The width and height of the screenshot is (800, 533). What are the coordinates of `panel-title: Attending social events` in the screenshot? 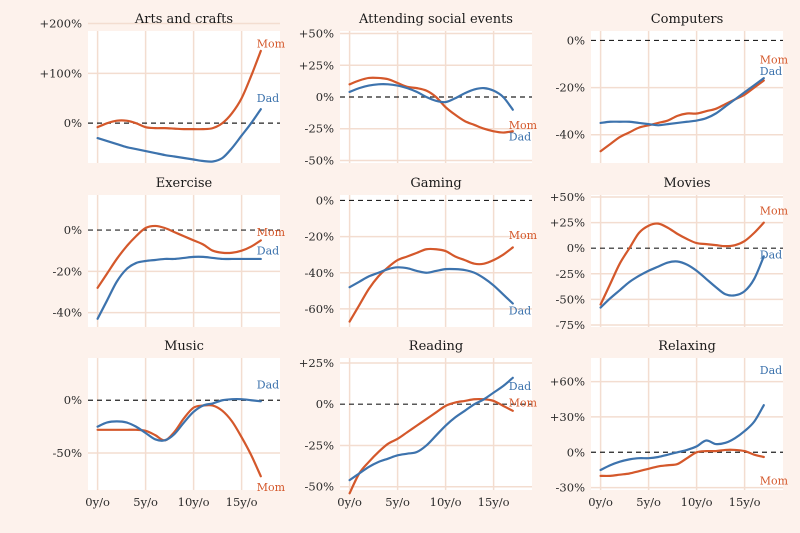 It's located at (435, 19).